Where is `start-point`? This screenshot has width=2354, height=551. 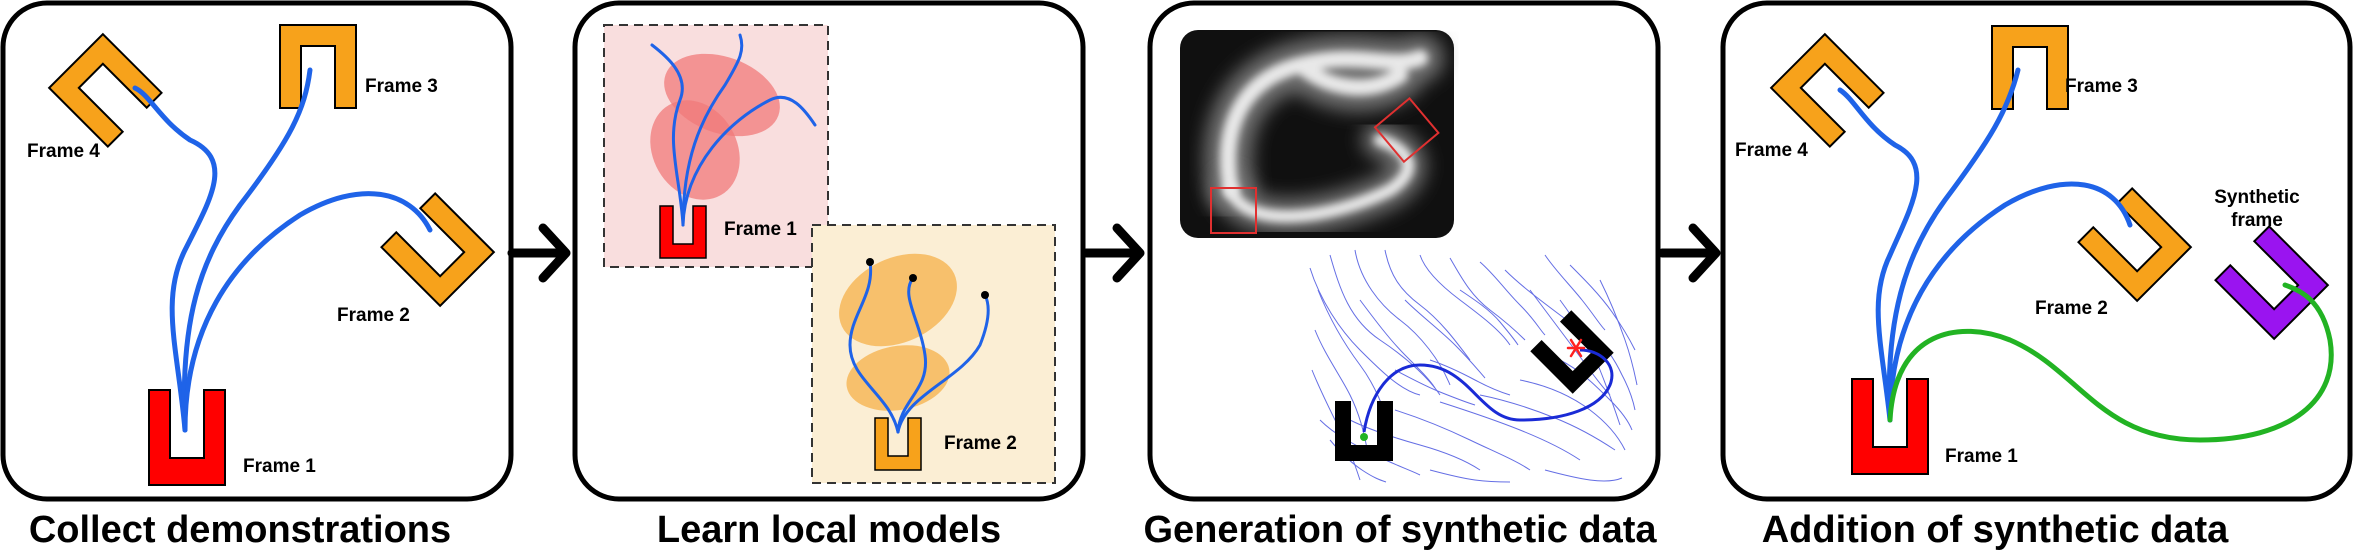
start-point is located at coordinates (1364, 437).